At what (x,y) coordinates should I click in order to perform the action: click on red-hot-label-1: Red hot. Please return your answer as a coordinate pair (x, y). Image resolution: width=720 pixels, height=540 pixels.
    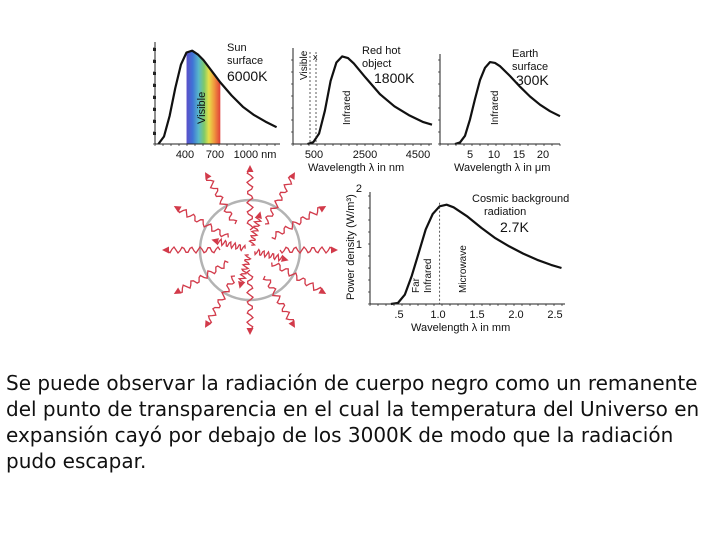
    Looking at the image, I should click on (381, 51).